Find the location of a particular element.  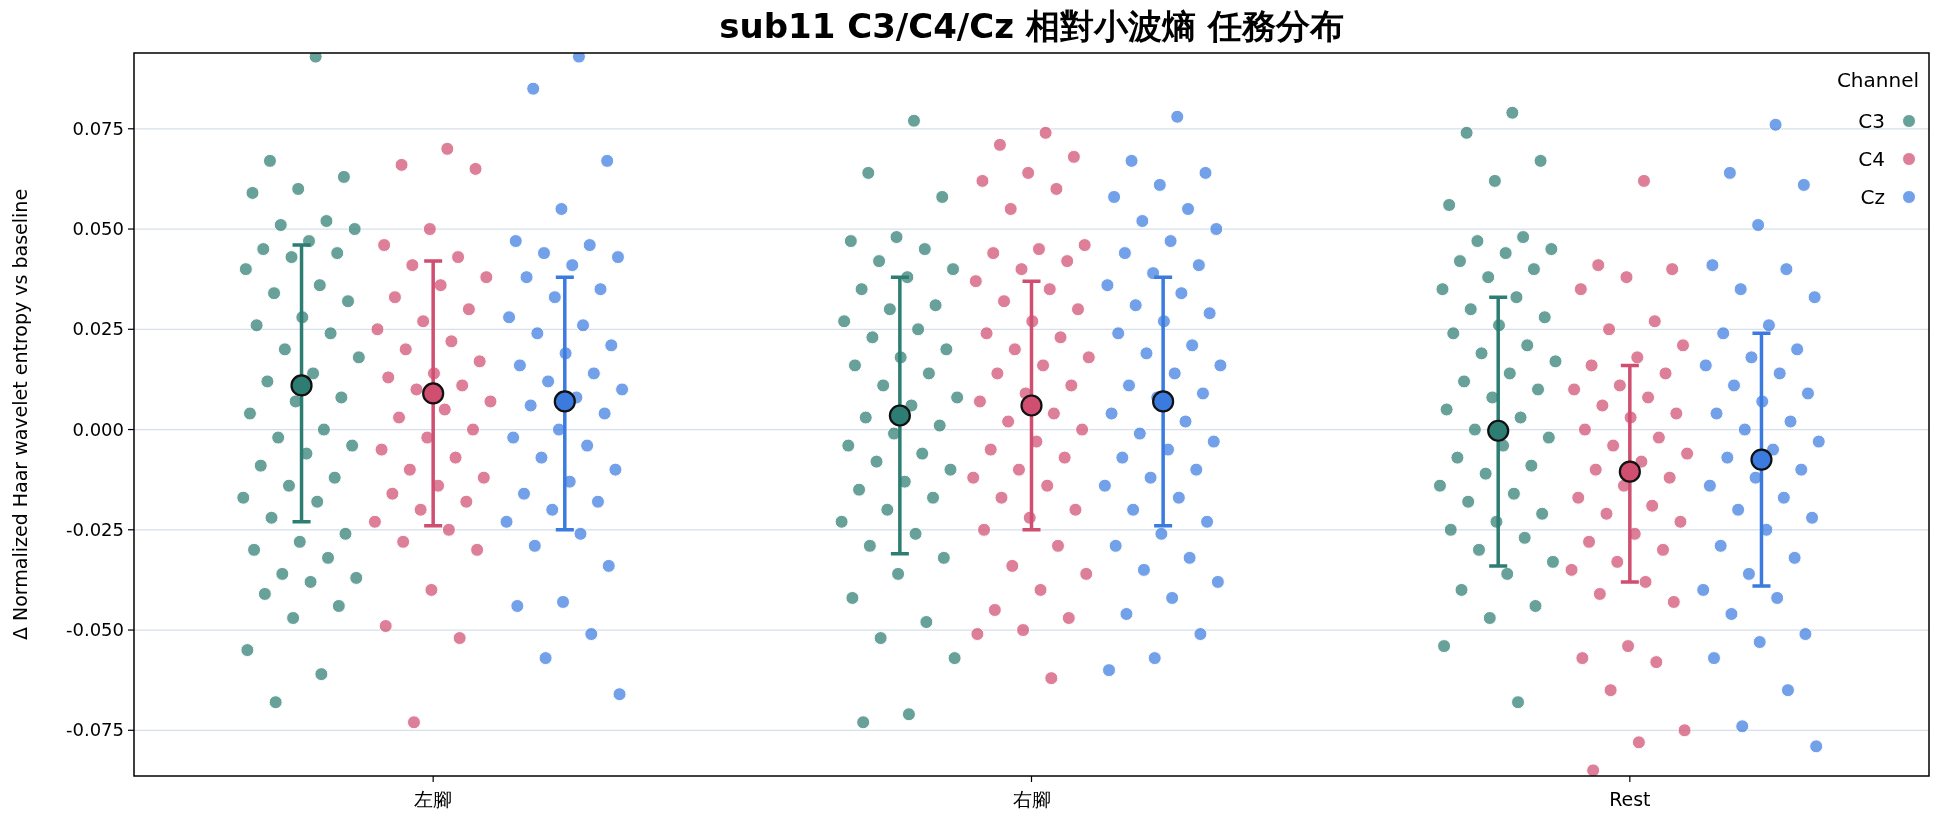

legend-label: C4 is located at coordinates (1871, 159).